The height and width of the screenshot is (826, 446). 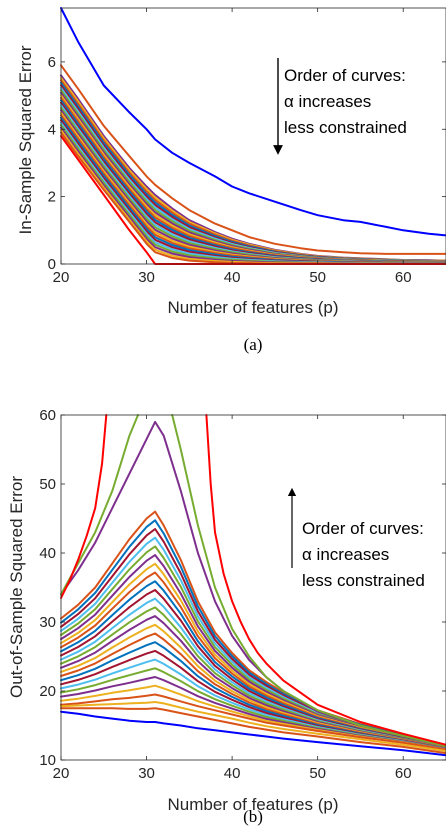 What do you see at coordinates (252, 804) in the screenshot?
I see `panel-b-xlabel: Number of features (p)` at bounding box center [252, 804].